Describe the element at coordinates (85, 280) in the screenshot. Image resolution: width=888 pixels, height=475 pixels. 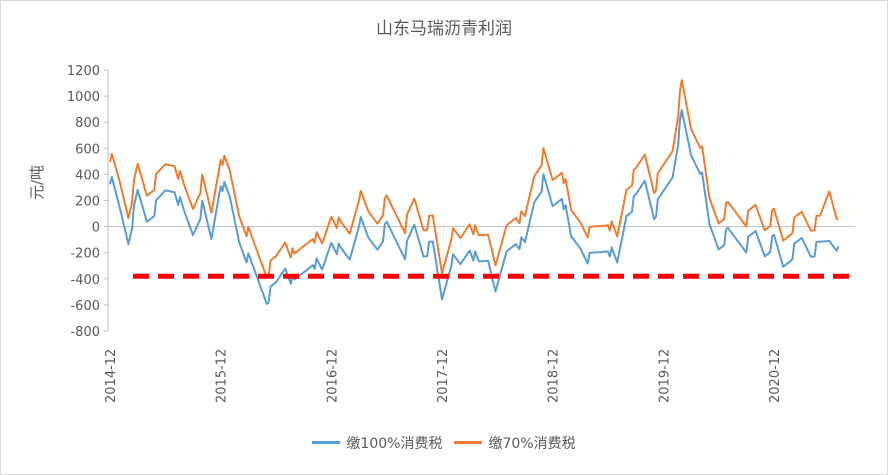
I see `y-tick-label: -400` at that location.